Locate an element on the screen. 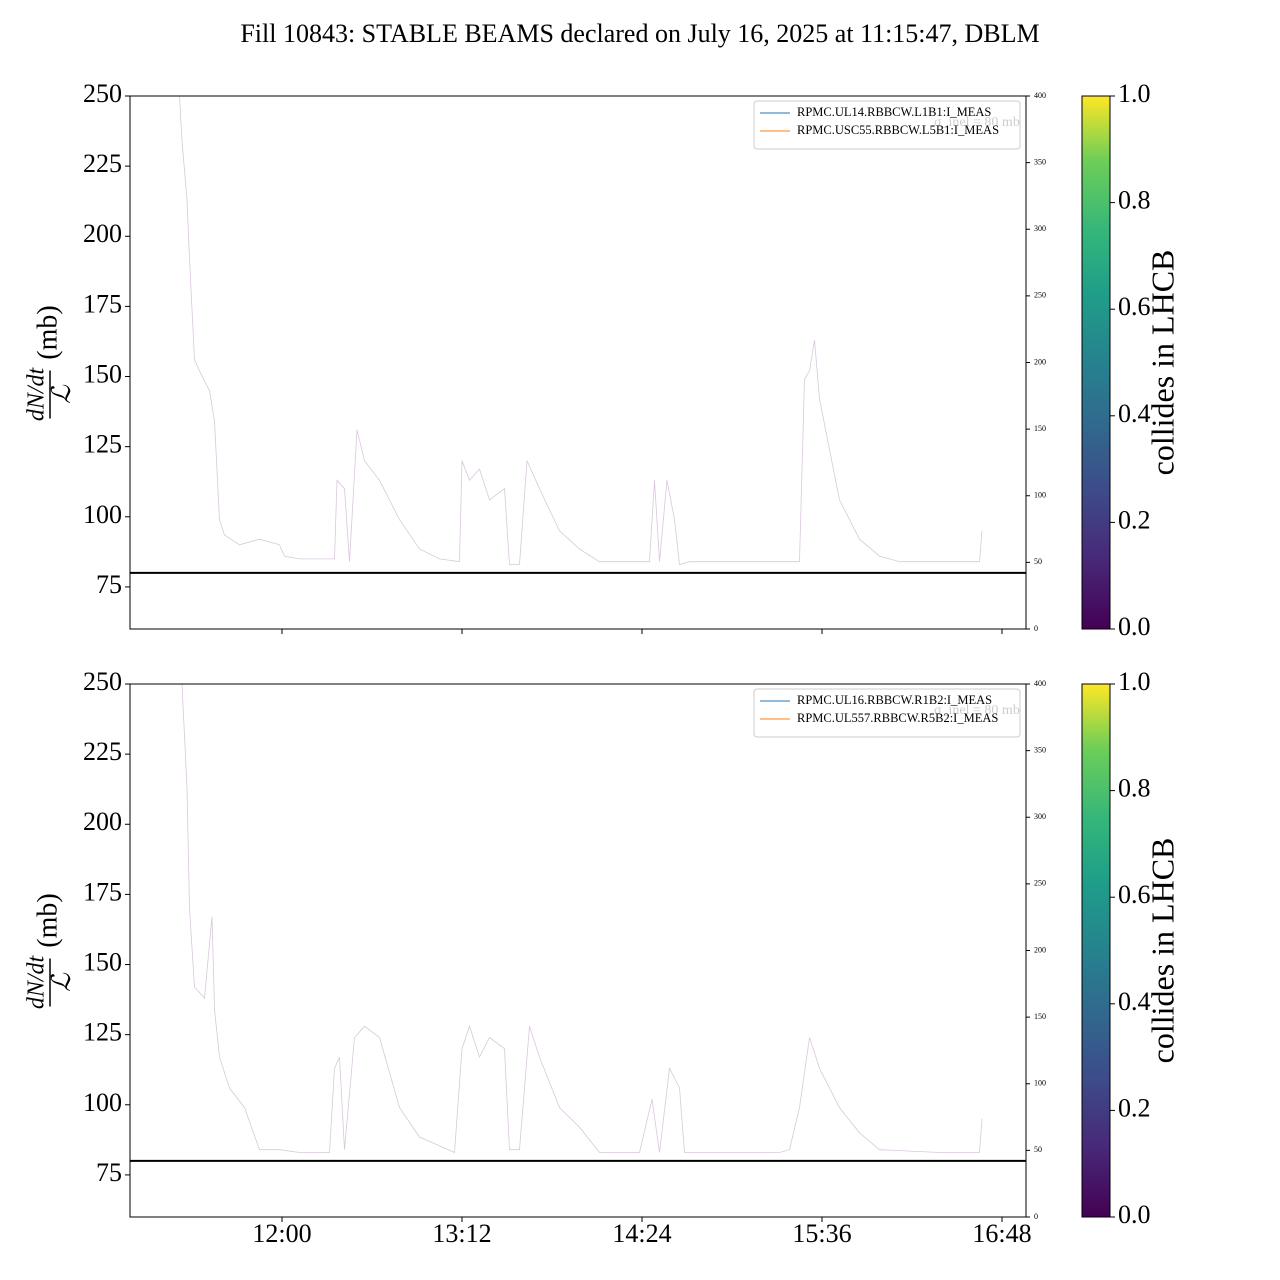 The width and height of the screenshot is (1280, 1280). x-tick-label: 14:24 is located at coordinates (641, 1233).